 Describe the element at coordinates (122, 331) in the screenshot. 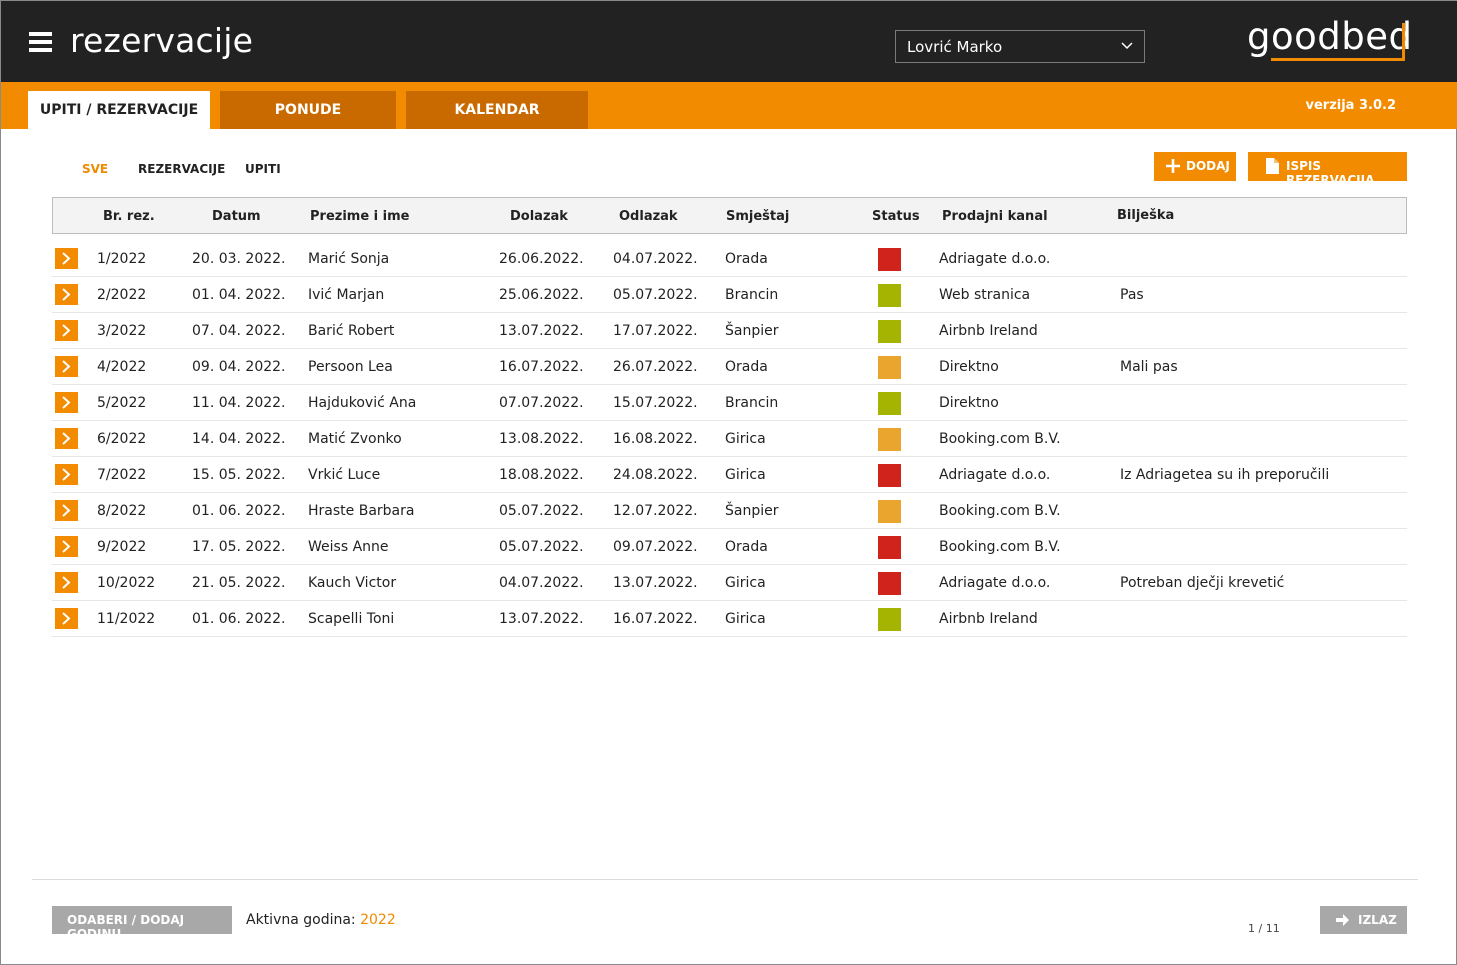

I see `cell-br-rez: 3/2022` at that location.